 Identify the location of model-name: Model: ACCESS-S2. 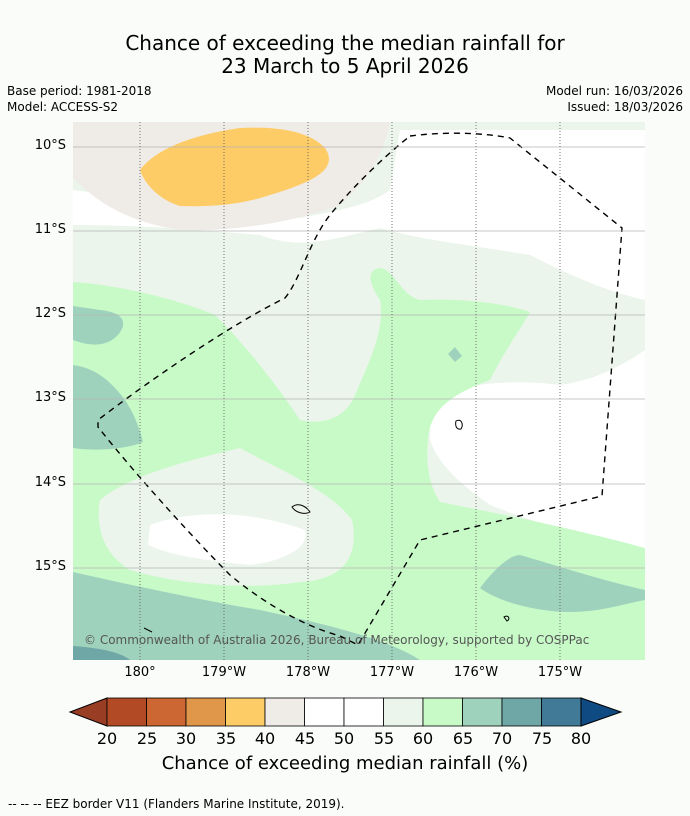
(63, 107).